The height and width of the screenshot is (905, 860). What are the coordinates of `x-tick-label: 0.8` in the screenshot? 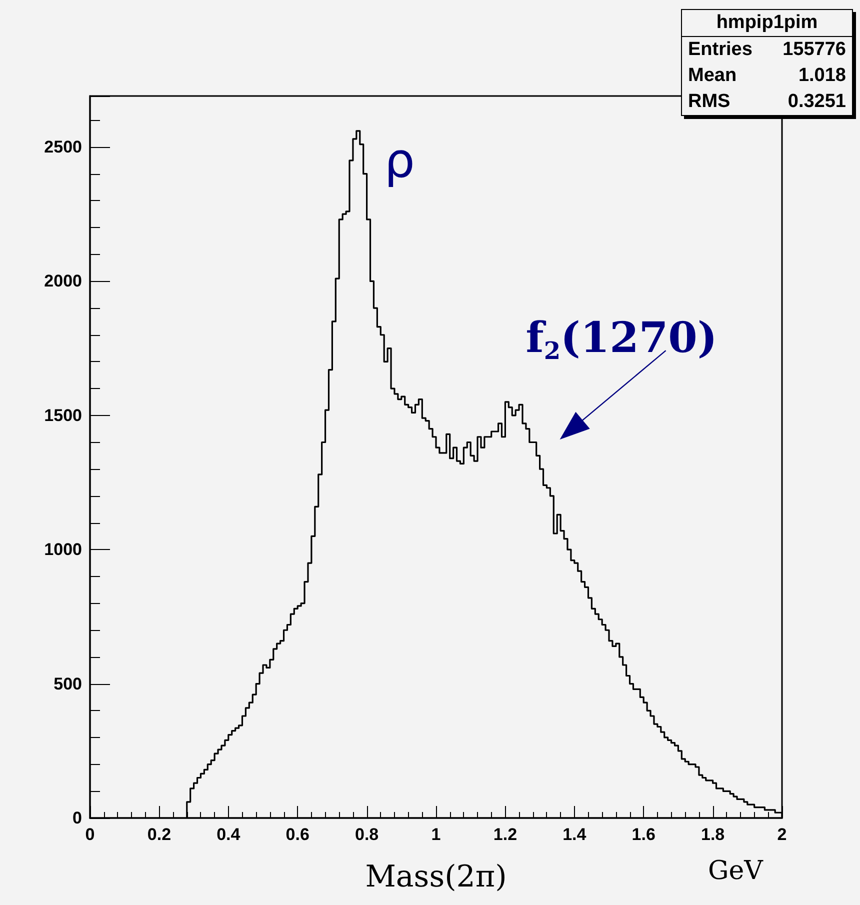 It's located at (366, 834).